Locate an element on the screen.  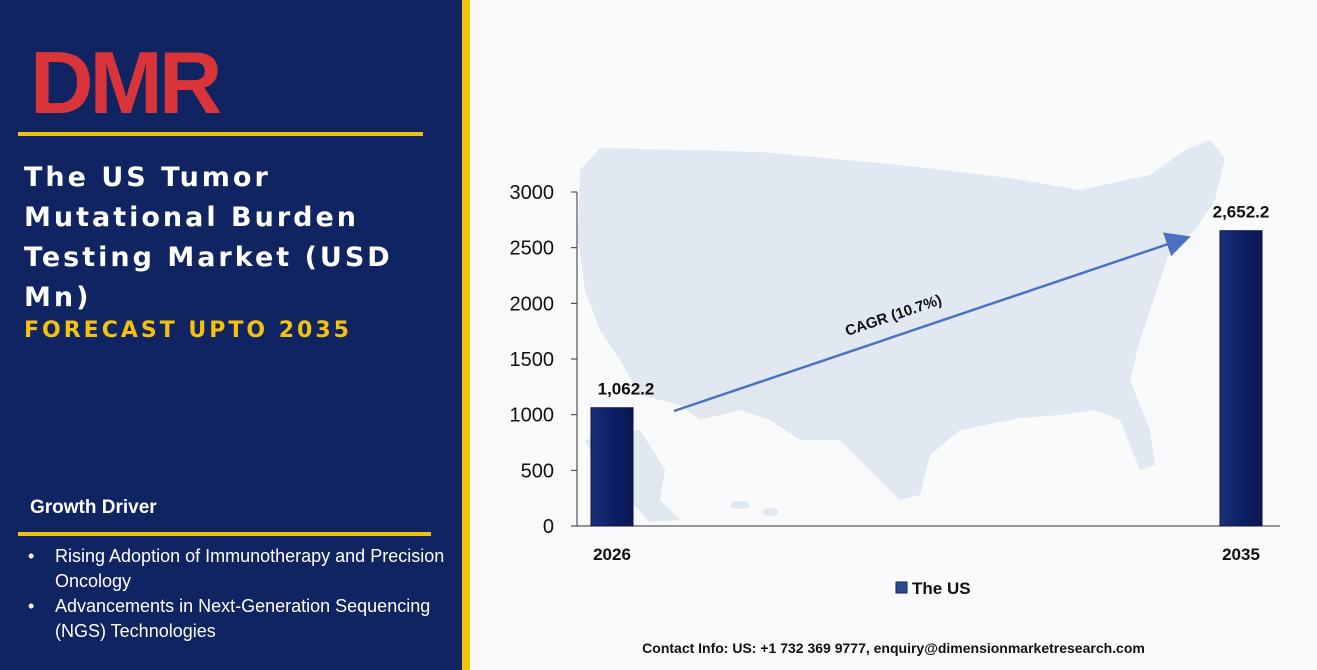
growth-driver-heading: Growth Driver is located at coordinates (93, 507).